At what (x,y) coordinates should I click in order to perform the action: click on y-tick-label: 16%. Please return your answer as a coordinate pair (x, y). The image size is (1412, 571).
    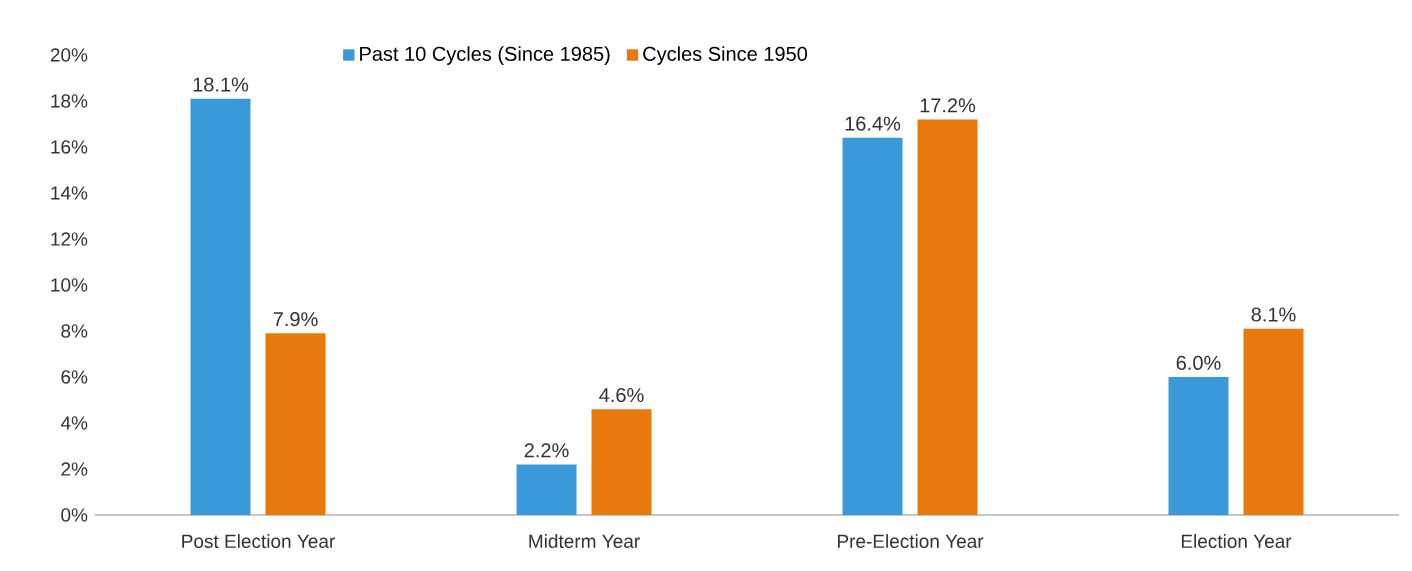
    Looking at the image, I should click on (69, 147).